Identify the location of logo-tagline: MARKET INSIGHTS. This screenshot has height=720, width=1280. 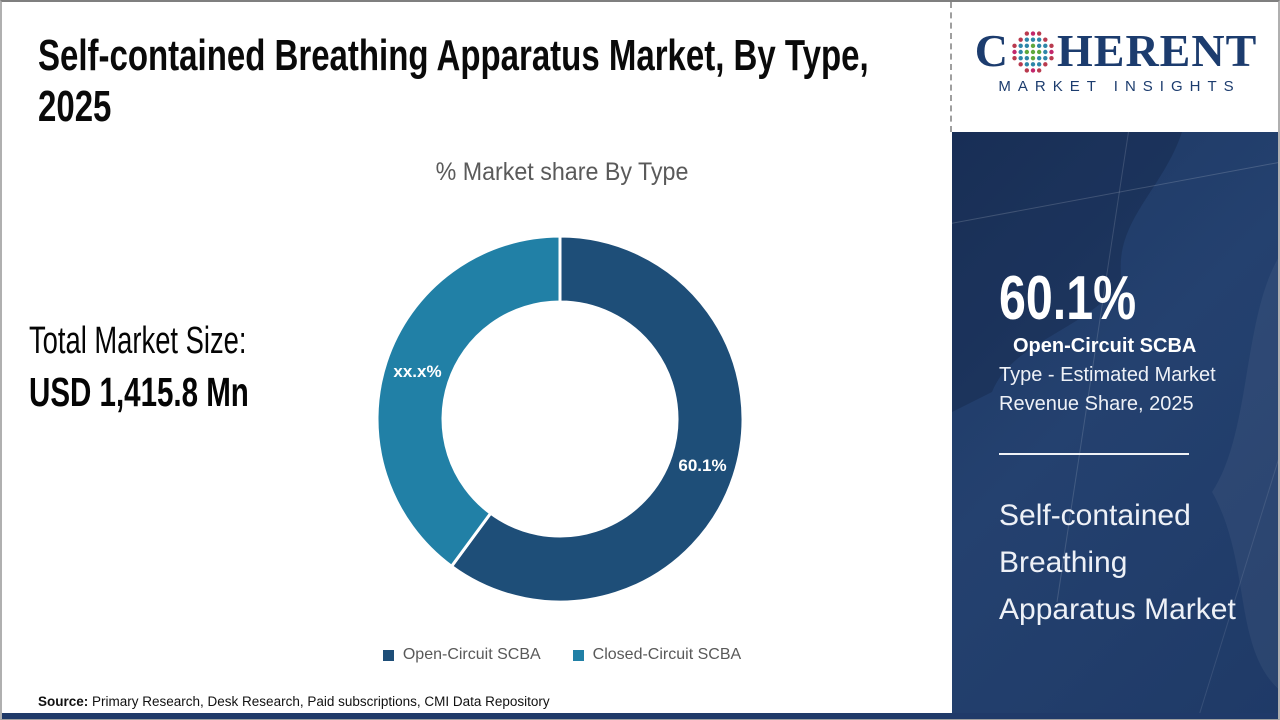
(1119, 86).